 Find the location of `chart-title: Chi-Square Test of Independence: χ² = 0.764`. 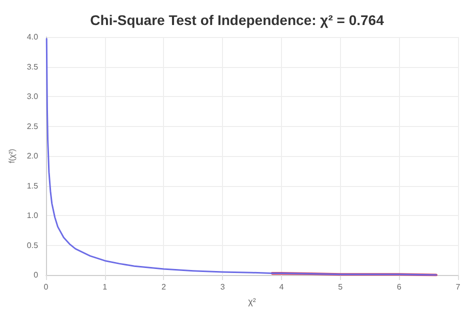

chart-title: Chi-Square Test of Independence: χ² = 0.764 is located at coordinates (237, 20).